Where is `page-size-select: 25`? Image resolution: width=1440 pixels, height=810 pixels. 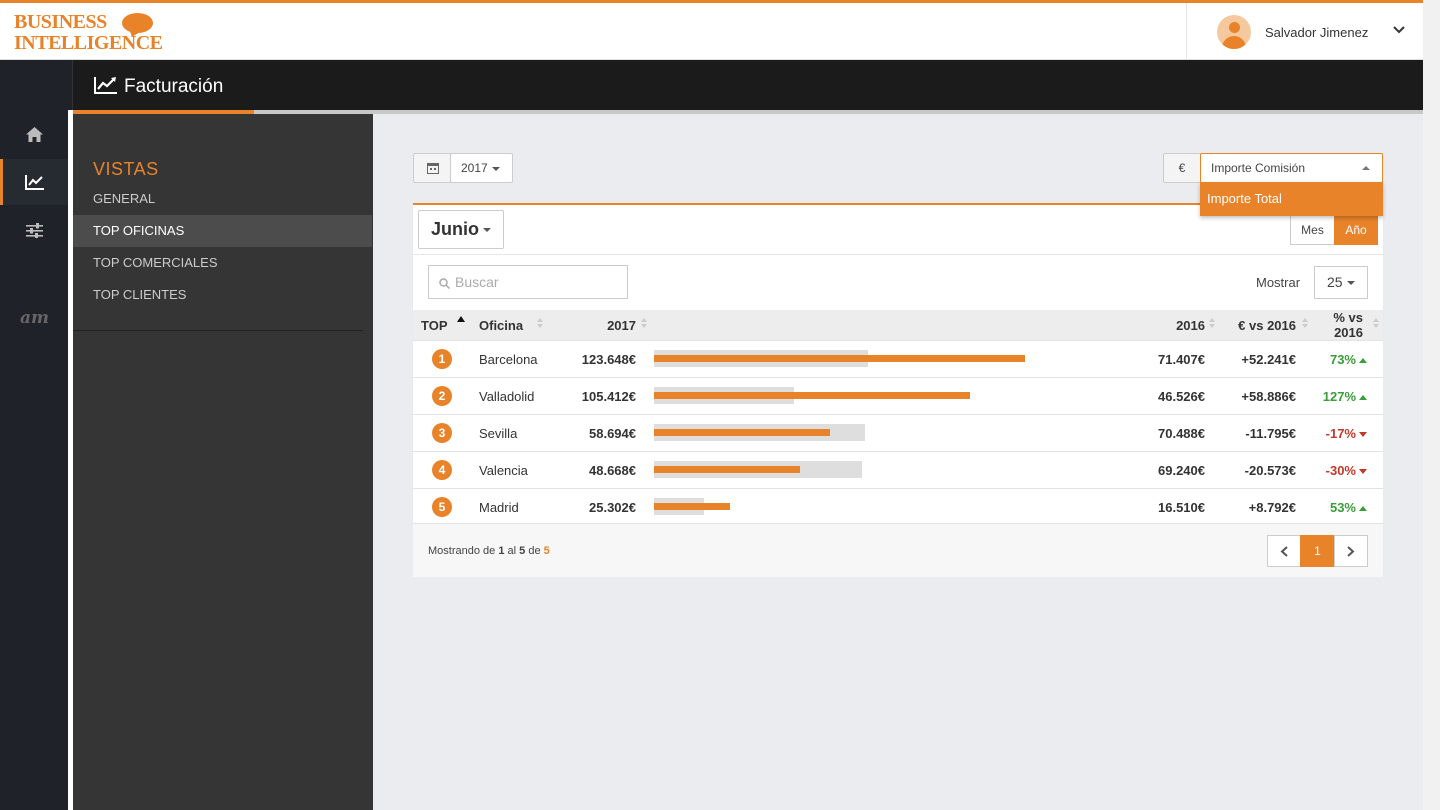
page-size-select: 25 is located at coordinates (1341, 282).